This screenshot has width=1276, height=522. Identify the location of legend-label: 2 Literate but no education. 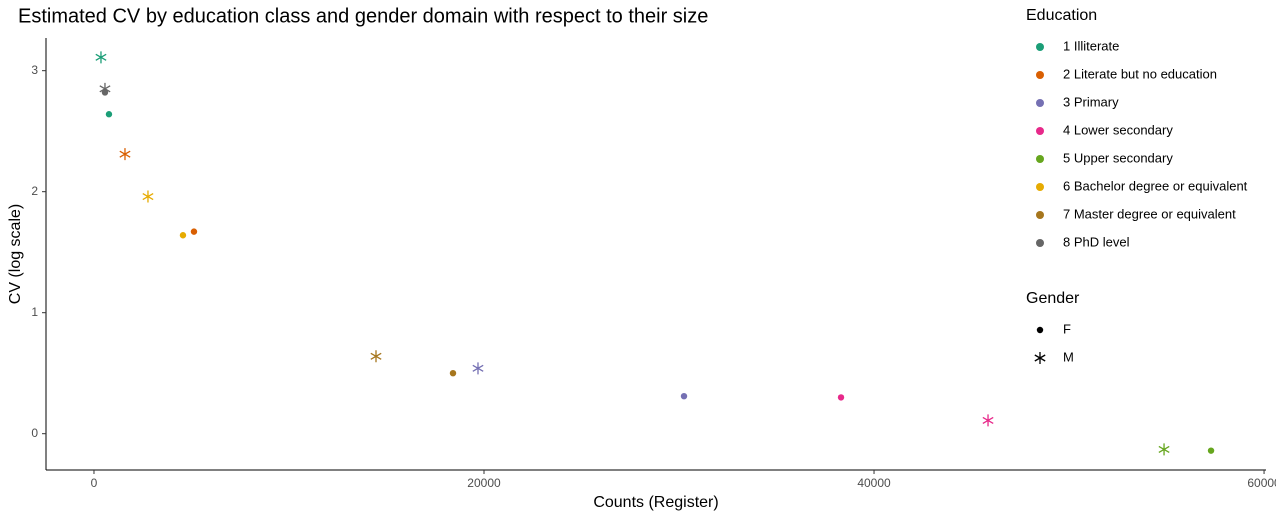
(1140, 73).